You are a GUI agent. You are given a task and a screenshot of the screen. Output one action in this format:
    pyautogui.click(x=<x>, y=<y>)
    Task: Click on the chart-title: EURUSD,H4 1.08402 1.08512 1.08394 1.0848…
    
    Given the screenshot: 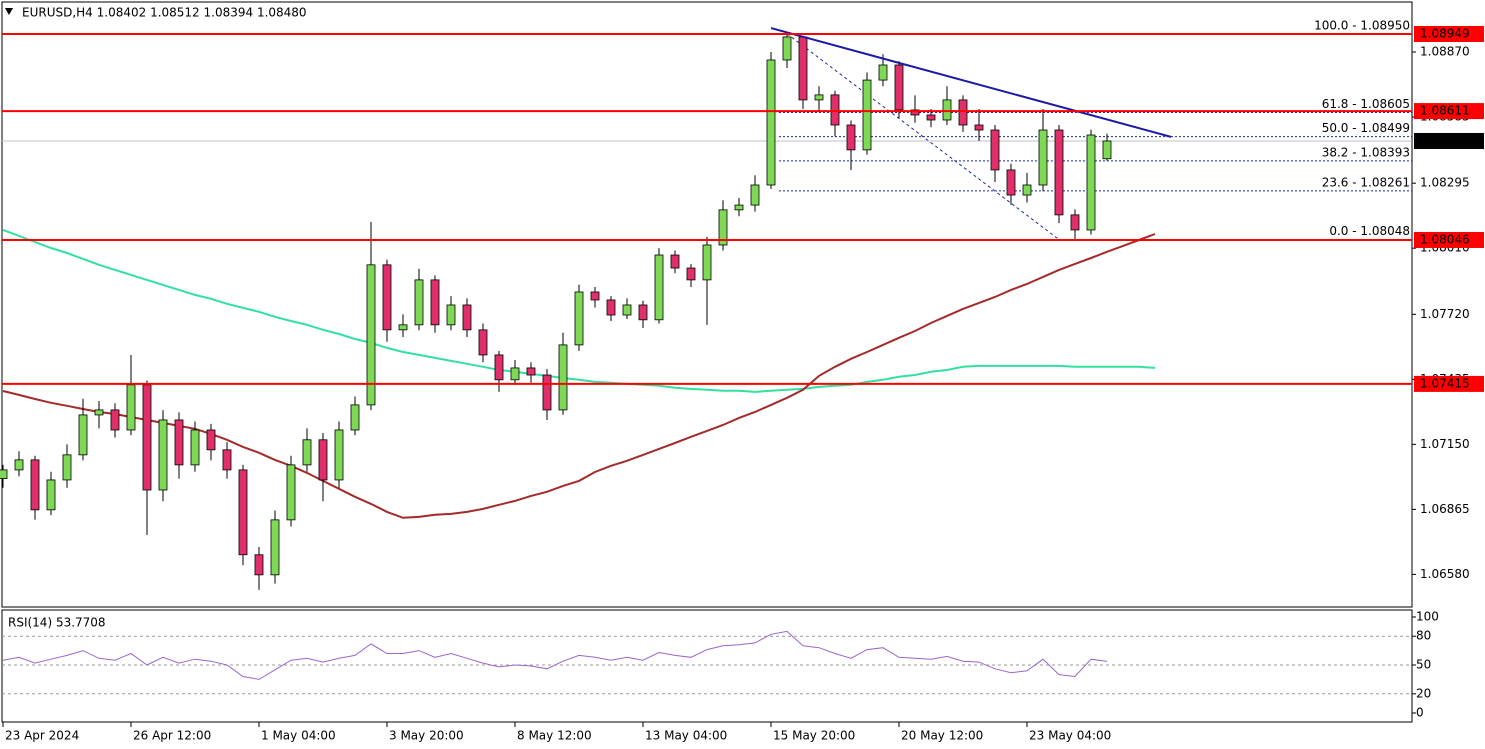 What is the action you would take?
    pyautogui.click(x=164, y=13)
    